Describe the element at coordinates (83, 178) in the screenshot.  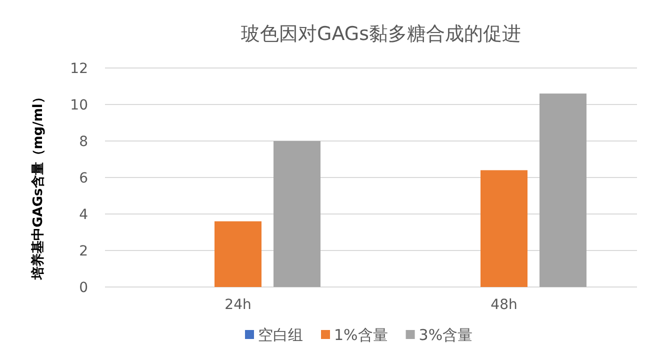
I see `y-tick-label: 6` at that location.